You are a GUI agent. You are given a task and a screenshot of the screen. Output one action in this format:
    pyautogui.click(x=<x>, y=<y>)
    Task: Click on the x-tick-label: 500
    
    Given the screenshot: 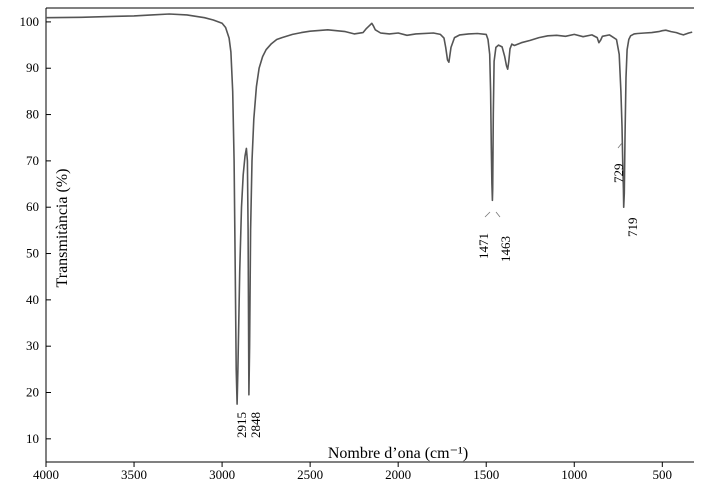 What is the action you would take?
    pyautogui.click(x=663, y=474)
    